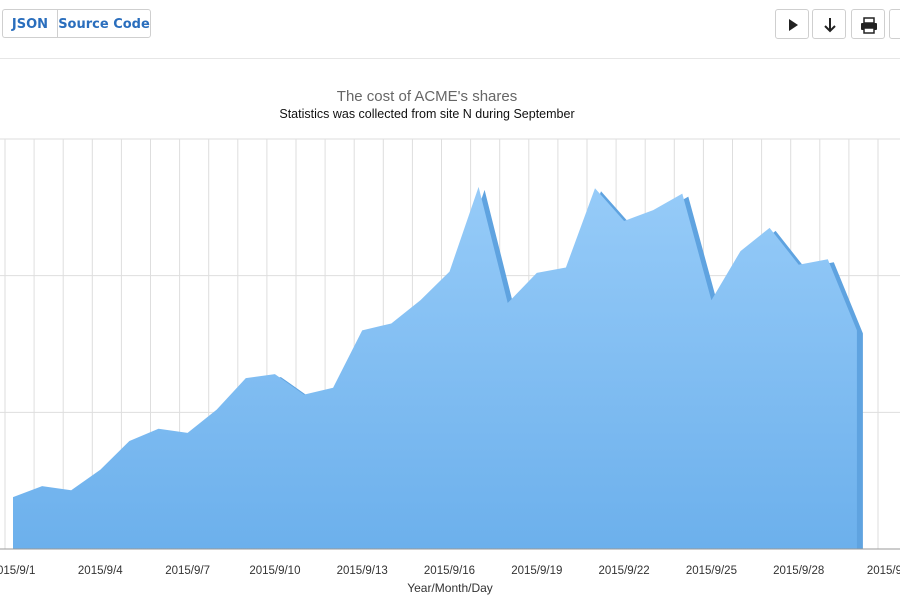  I want to click on x-tick-label: 2015/9/7, so click(187, 571).